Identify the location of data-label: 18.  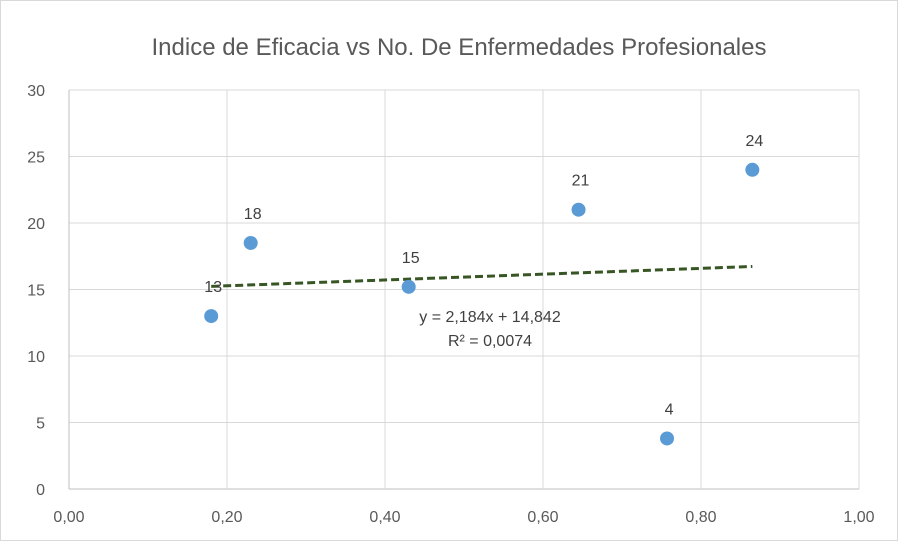
(253, 214).